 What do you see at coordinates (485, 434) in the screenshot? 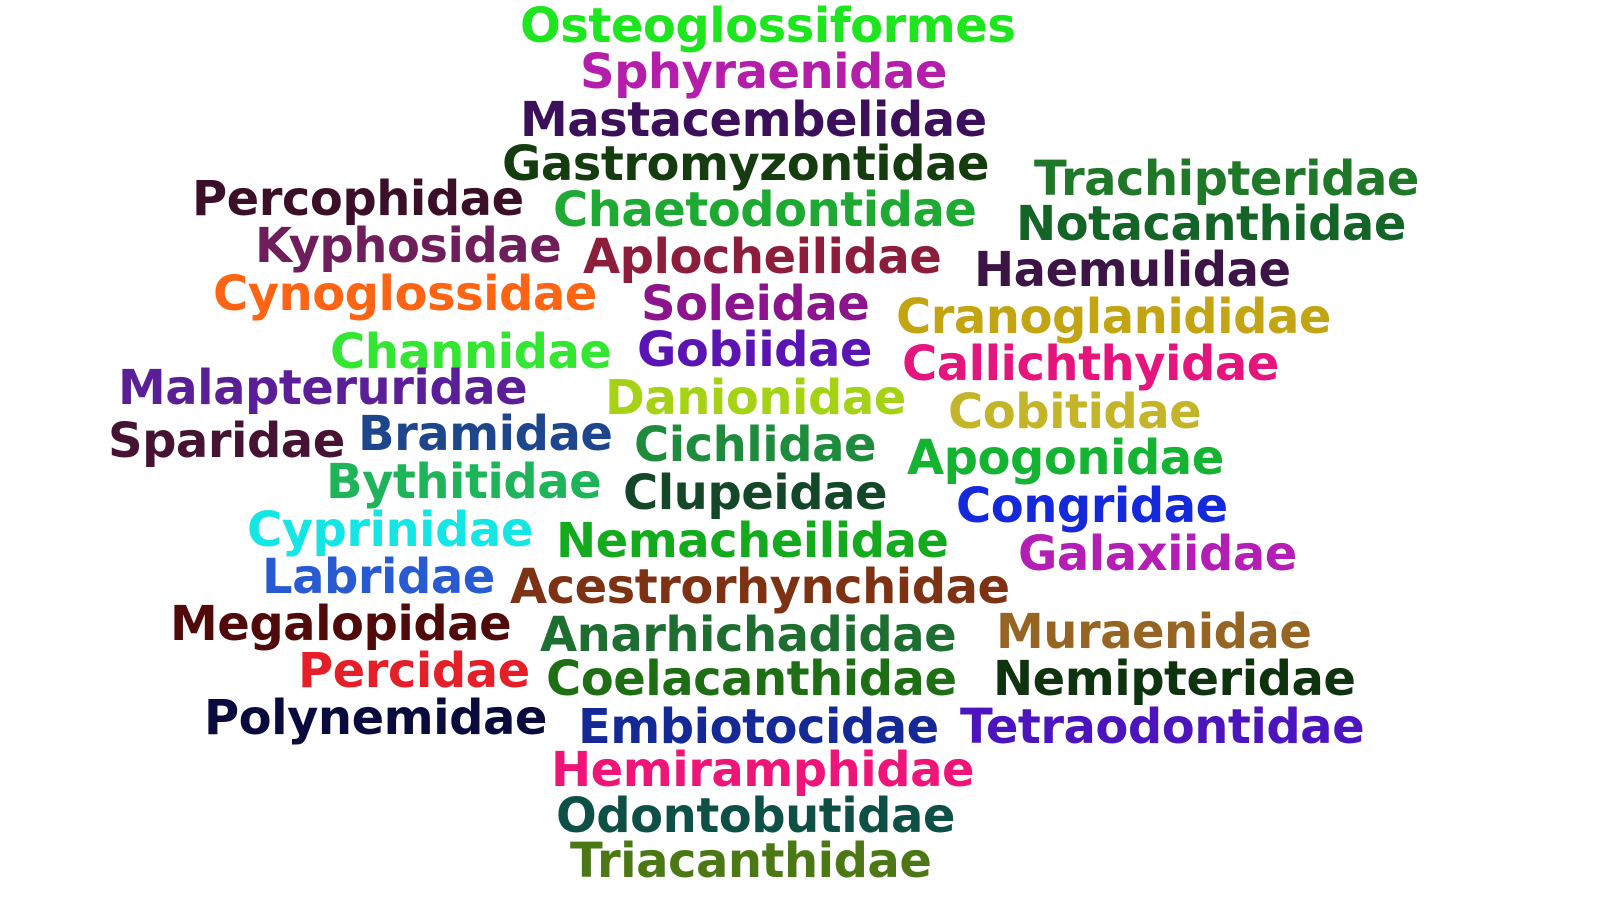
I see `word-bramidae: Bramidae` at bounding box center [485, 434].